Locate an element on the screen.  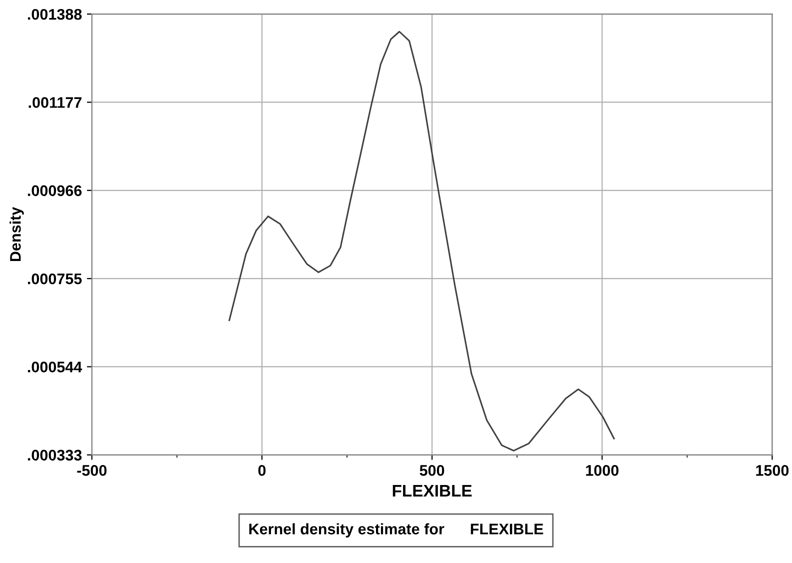
x-tick-label: 500 is located at coordinates (432, 470).